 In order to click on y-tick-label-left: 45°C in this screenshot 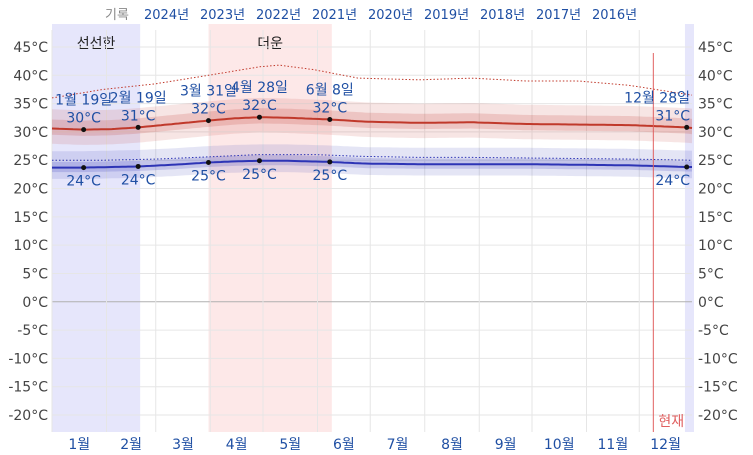, I will do `click(30, 48)`.